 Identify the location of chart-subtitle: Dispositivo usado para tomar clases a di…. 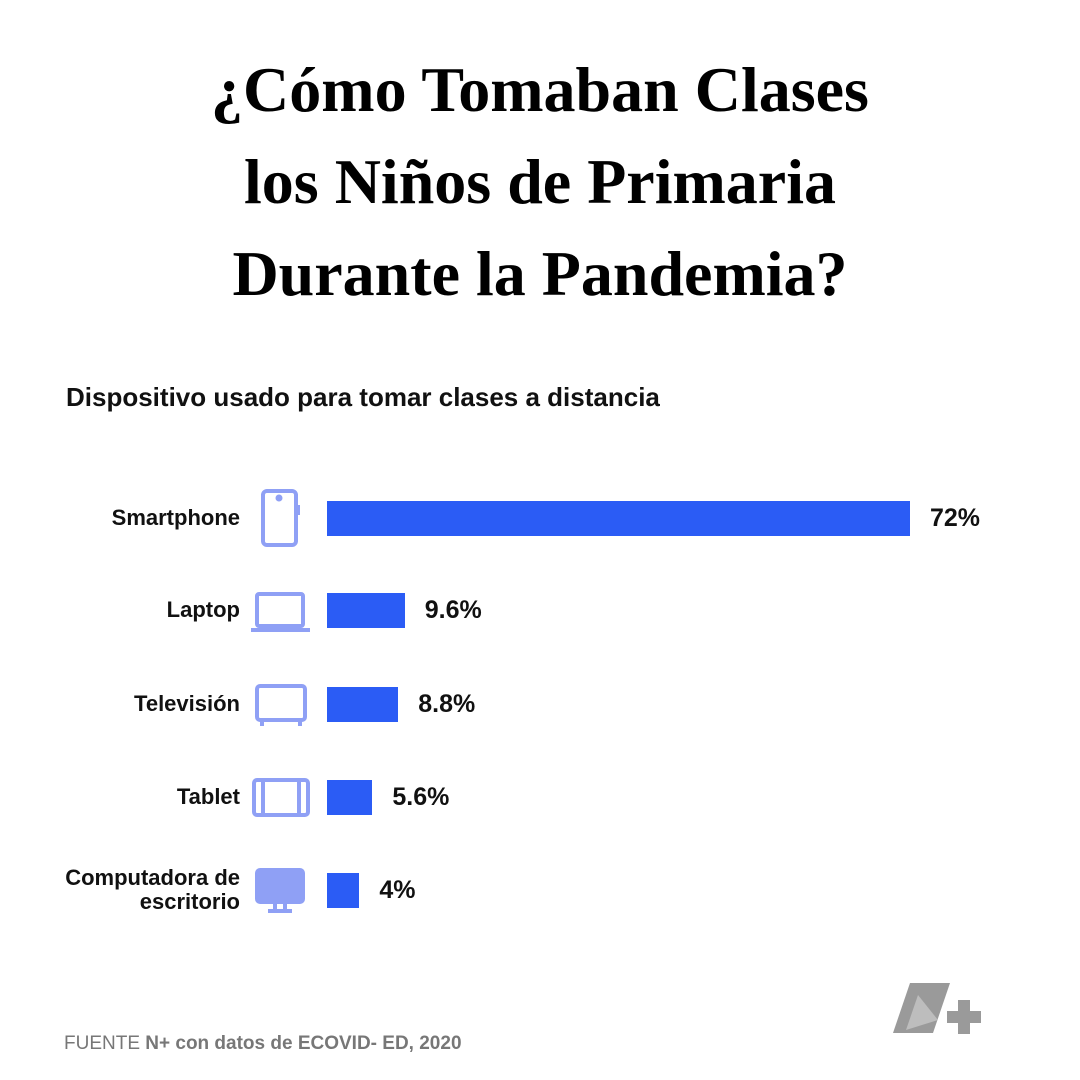
(363, 397).